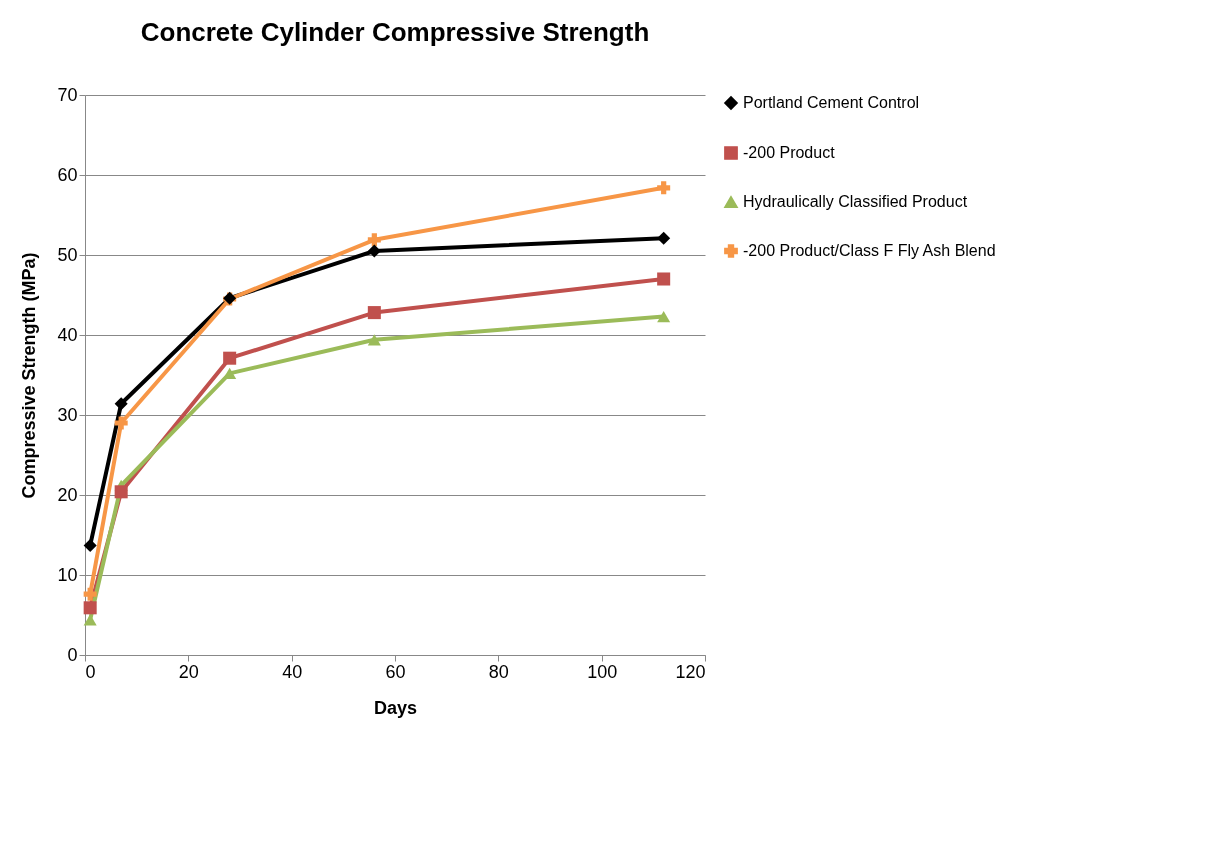  Describe the element at coordinates (292, 671) in the screenshot. I see `x-tick-label: 40` at that location.